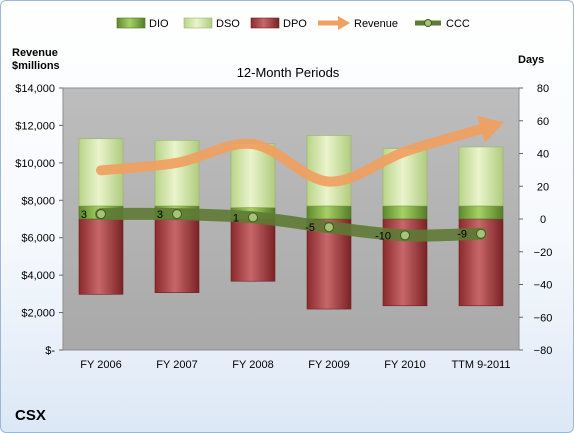  I want to click on y-left-tick-label: $-, so click(50, 351).